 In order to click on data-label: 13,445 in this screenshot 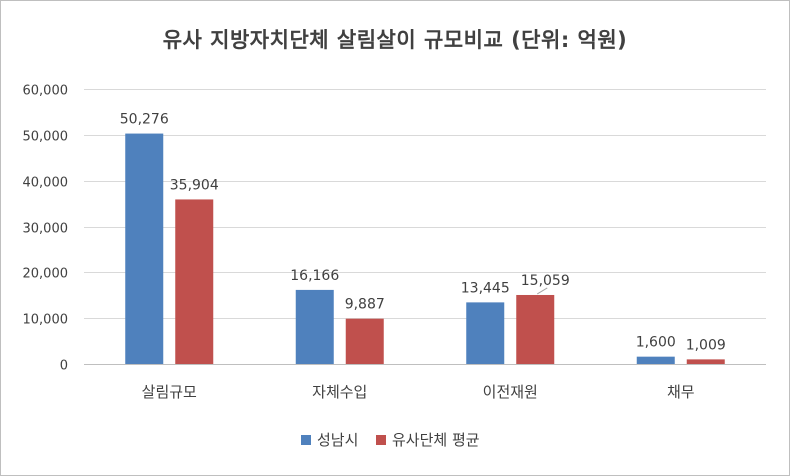, I will do `click(485, 288)`.